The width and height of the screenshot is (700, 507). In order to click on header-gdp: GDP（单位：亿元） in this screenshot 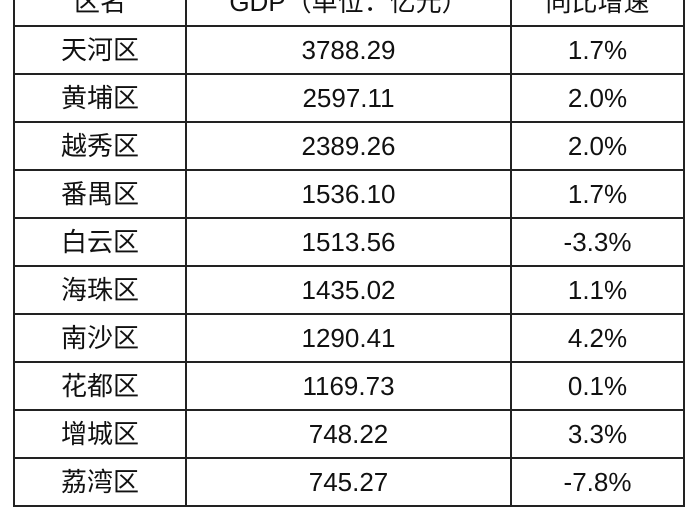, I will do `click(348, 13)`.